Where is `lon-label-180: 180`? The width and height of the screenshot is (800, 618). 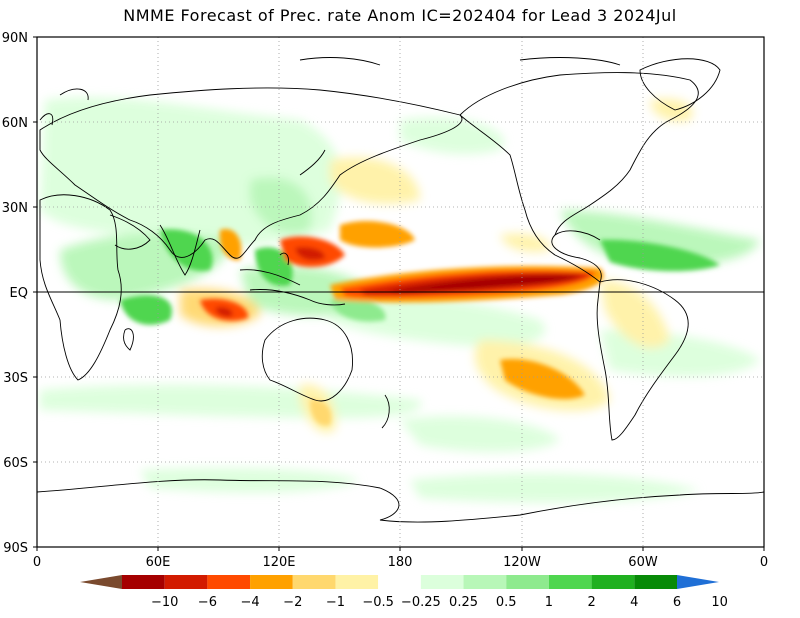
lon-label-180: 180 is located at coordinates (400, 562).